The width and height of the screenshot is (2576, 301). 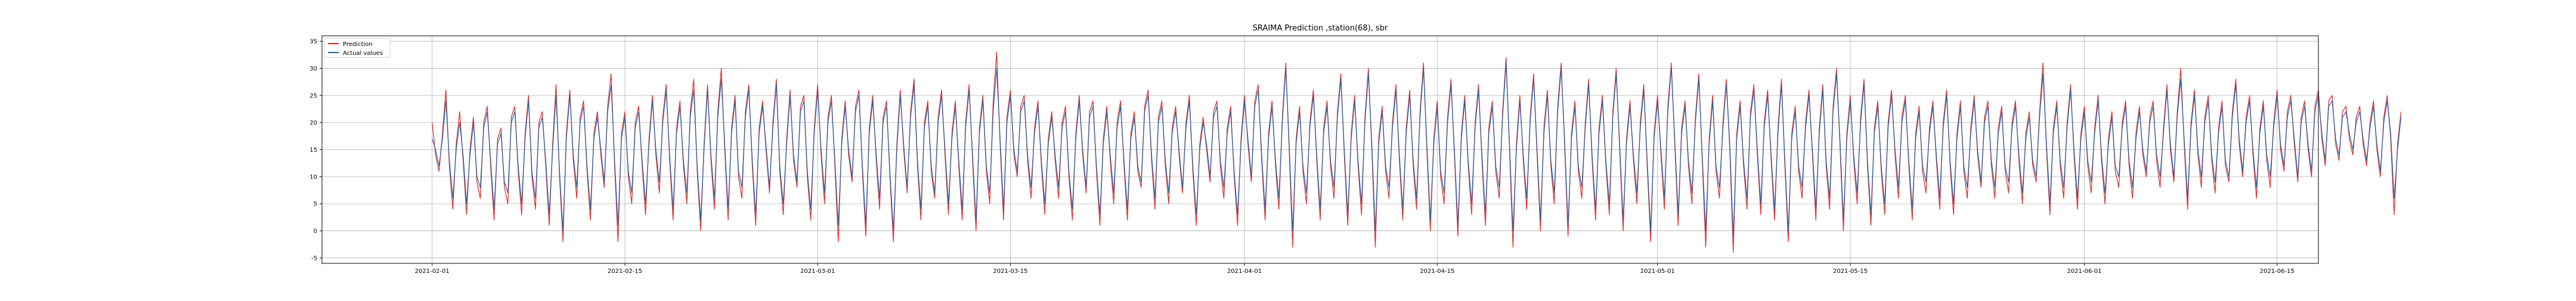 I want to click on y-tick-label: 0, so click(x=316, y=231).